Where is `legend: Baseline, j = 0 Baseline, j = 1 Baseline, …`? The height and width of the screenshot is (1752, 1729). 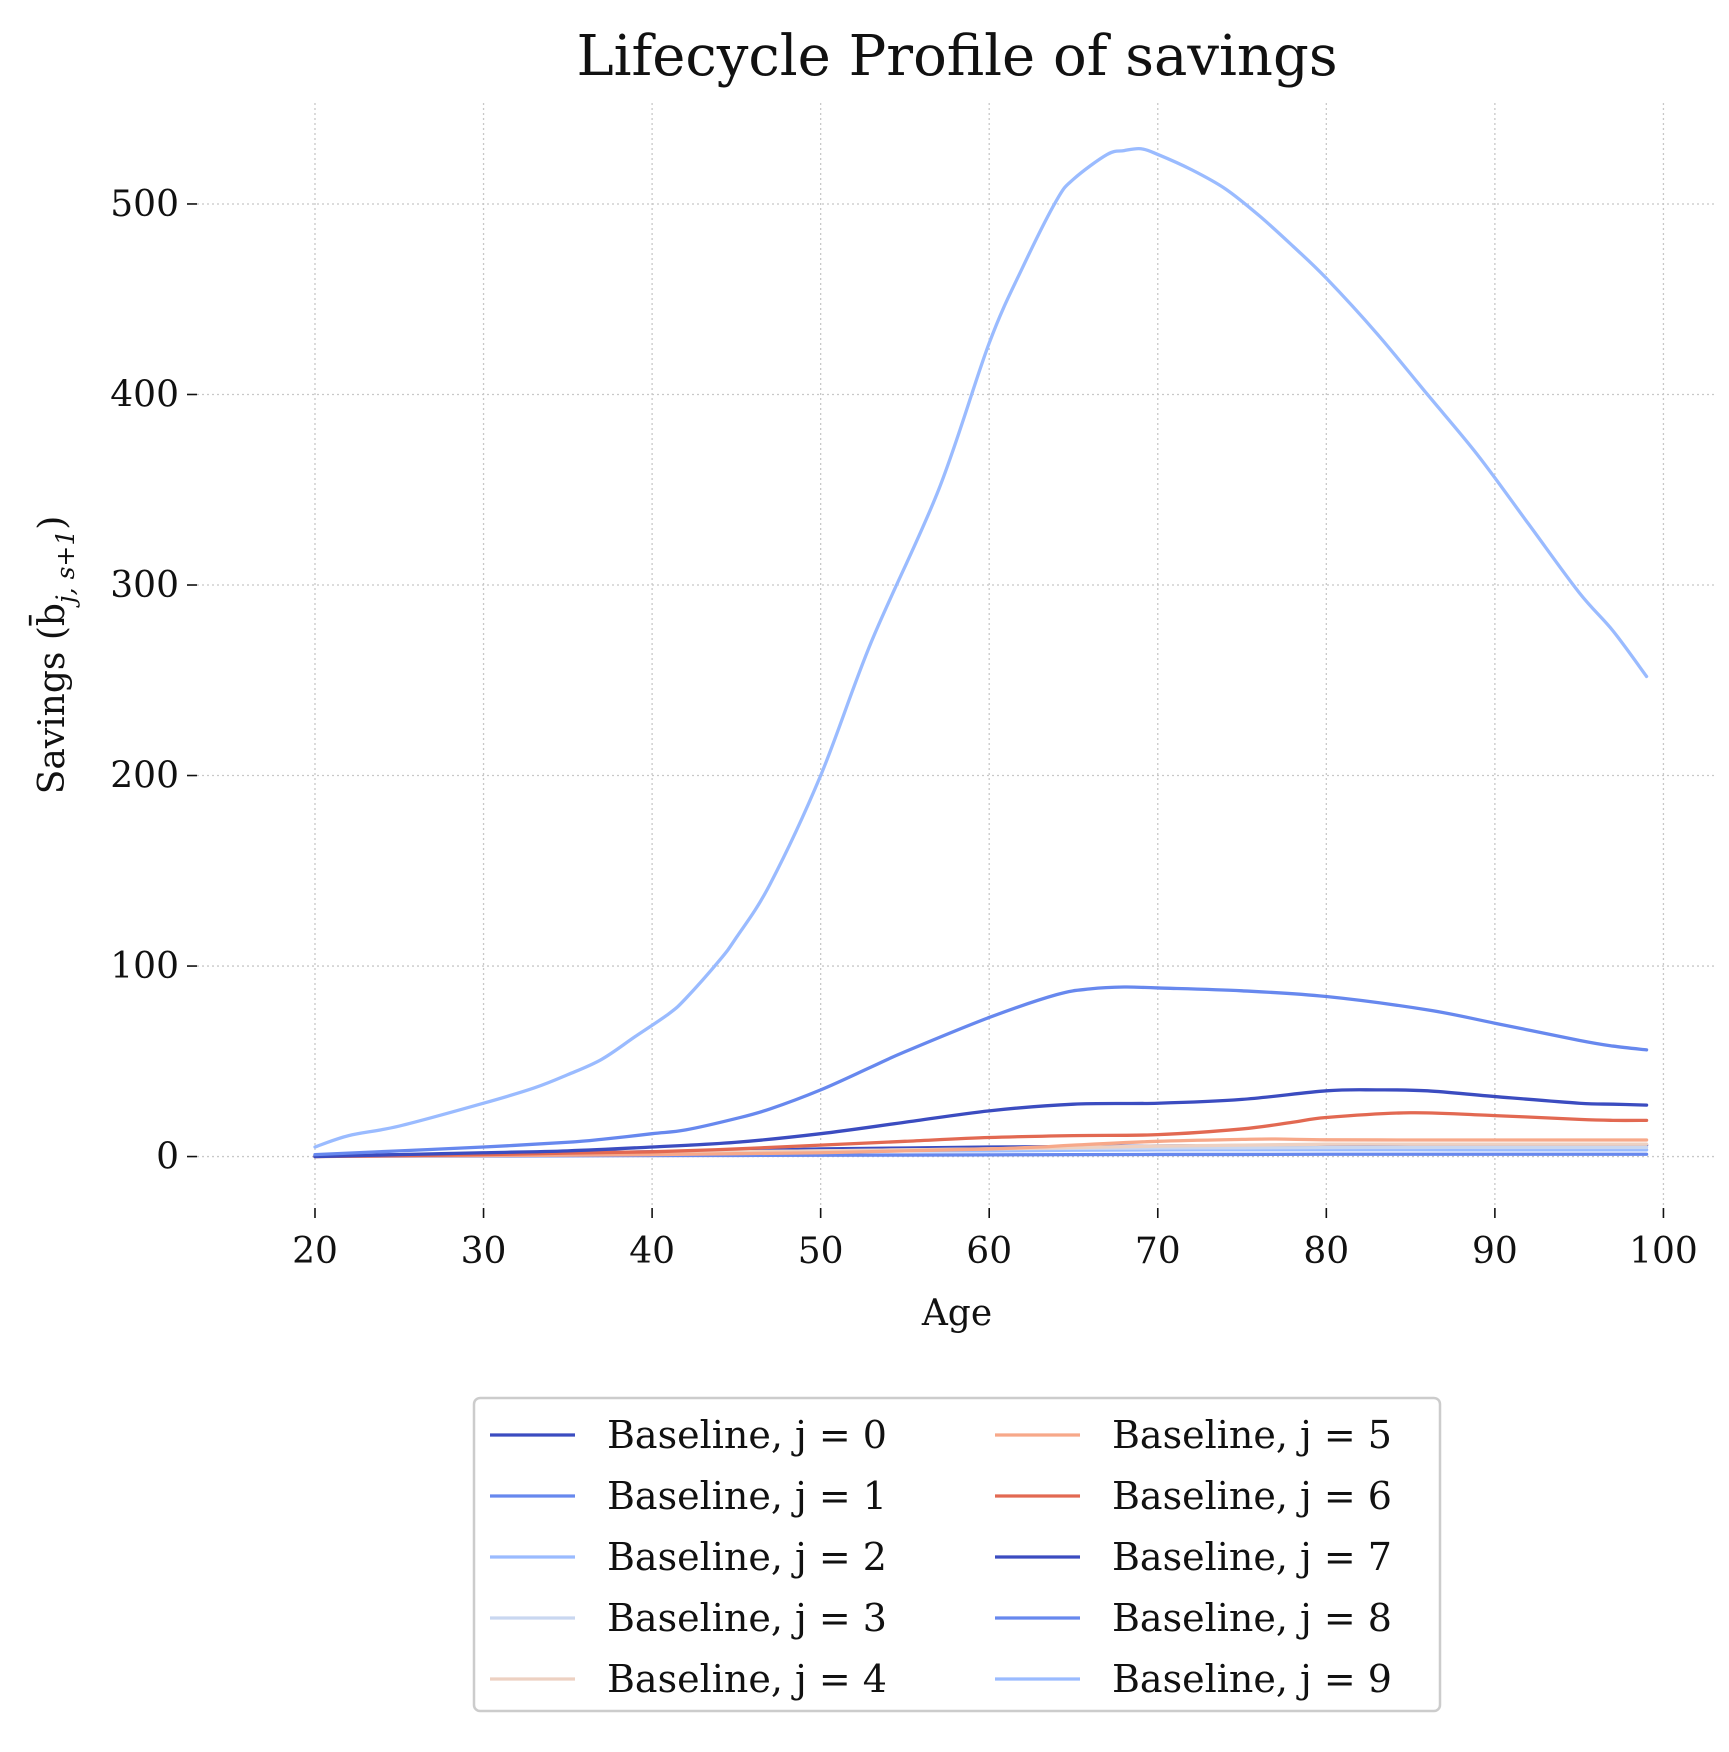 legend: Baseline, j = 0 Baseline, j = 1 Baseline, … is located at coordinates (957, 1554).